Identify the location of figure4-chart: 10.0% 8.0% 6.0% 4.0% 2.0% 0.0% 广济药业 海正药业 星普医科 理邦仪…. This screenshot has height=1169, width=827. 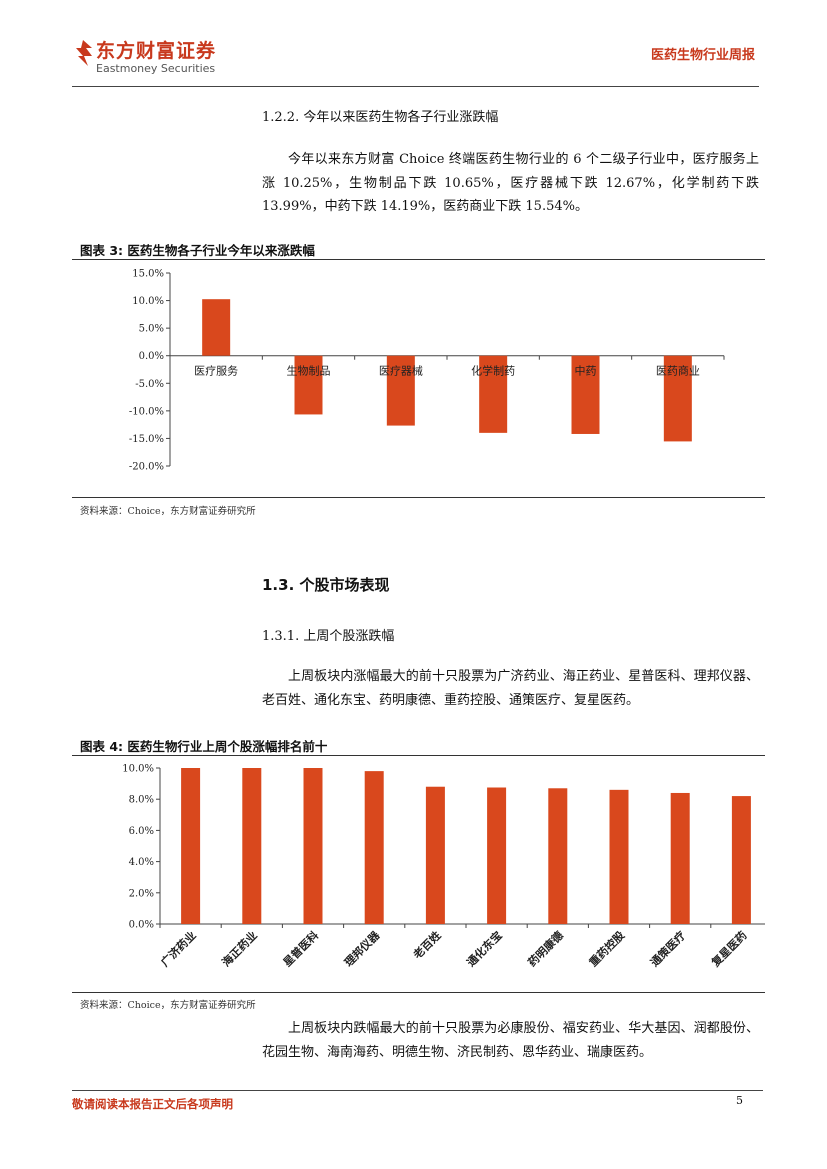
(443, 867).